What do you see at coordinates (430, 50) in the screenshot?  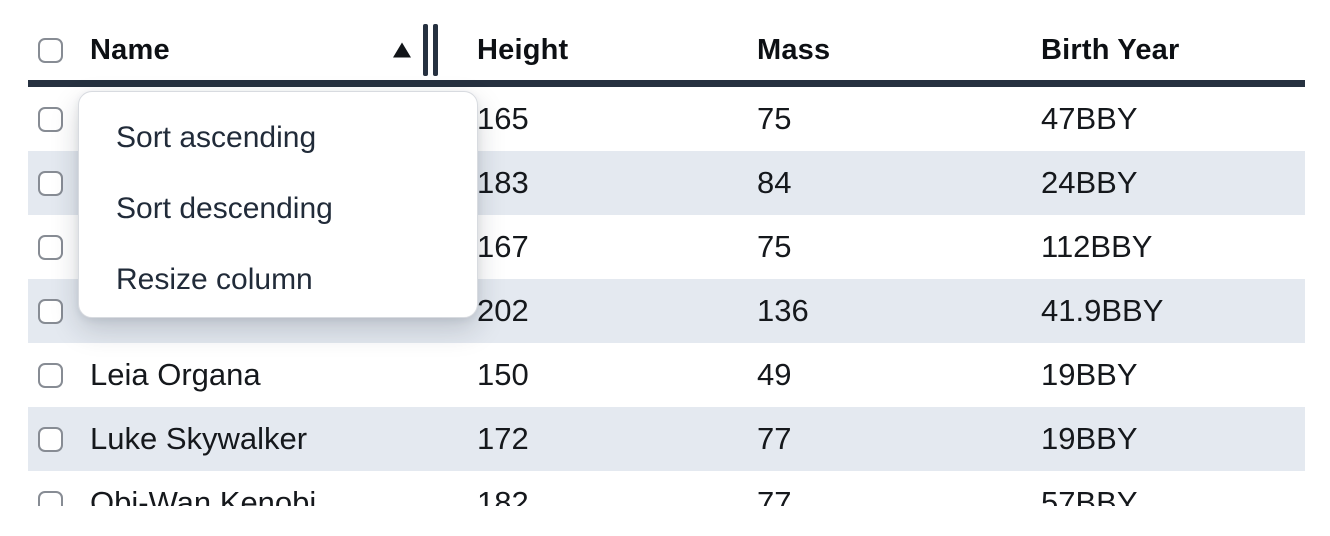 I see `column-resize-handle` at bounding box center [430, 50].